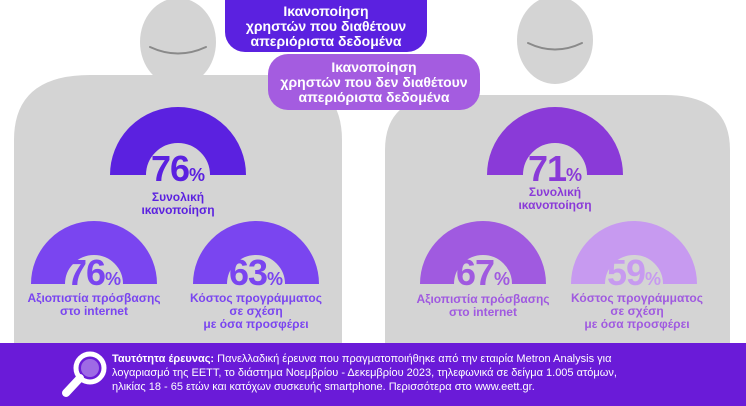  What do you see at coordinates (248, 272) in the screenshot?
I see `left-cost-value: 63` at bounding box center [248, 272].